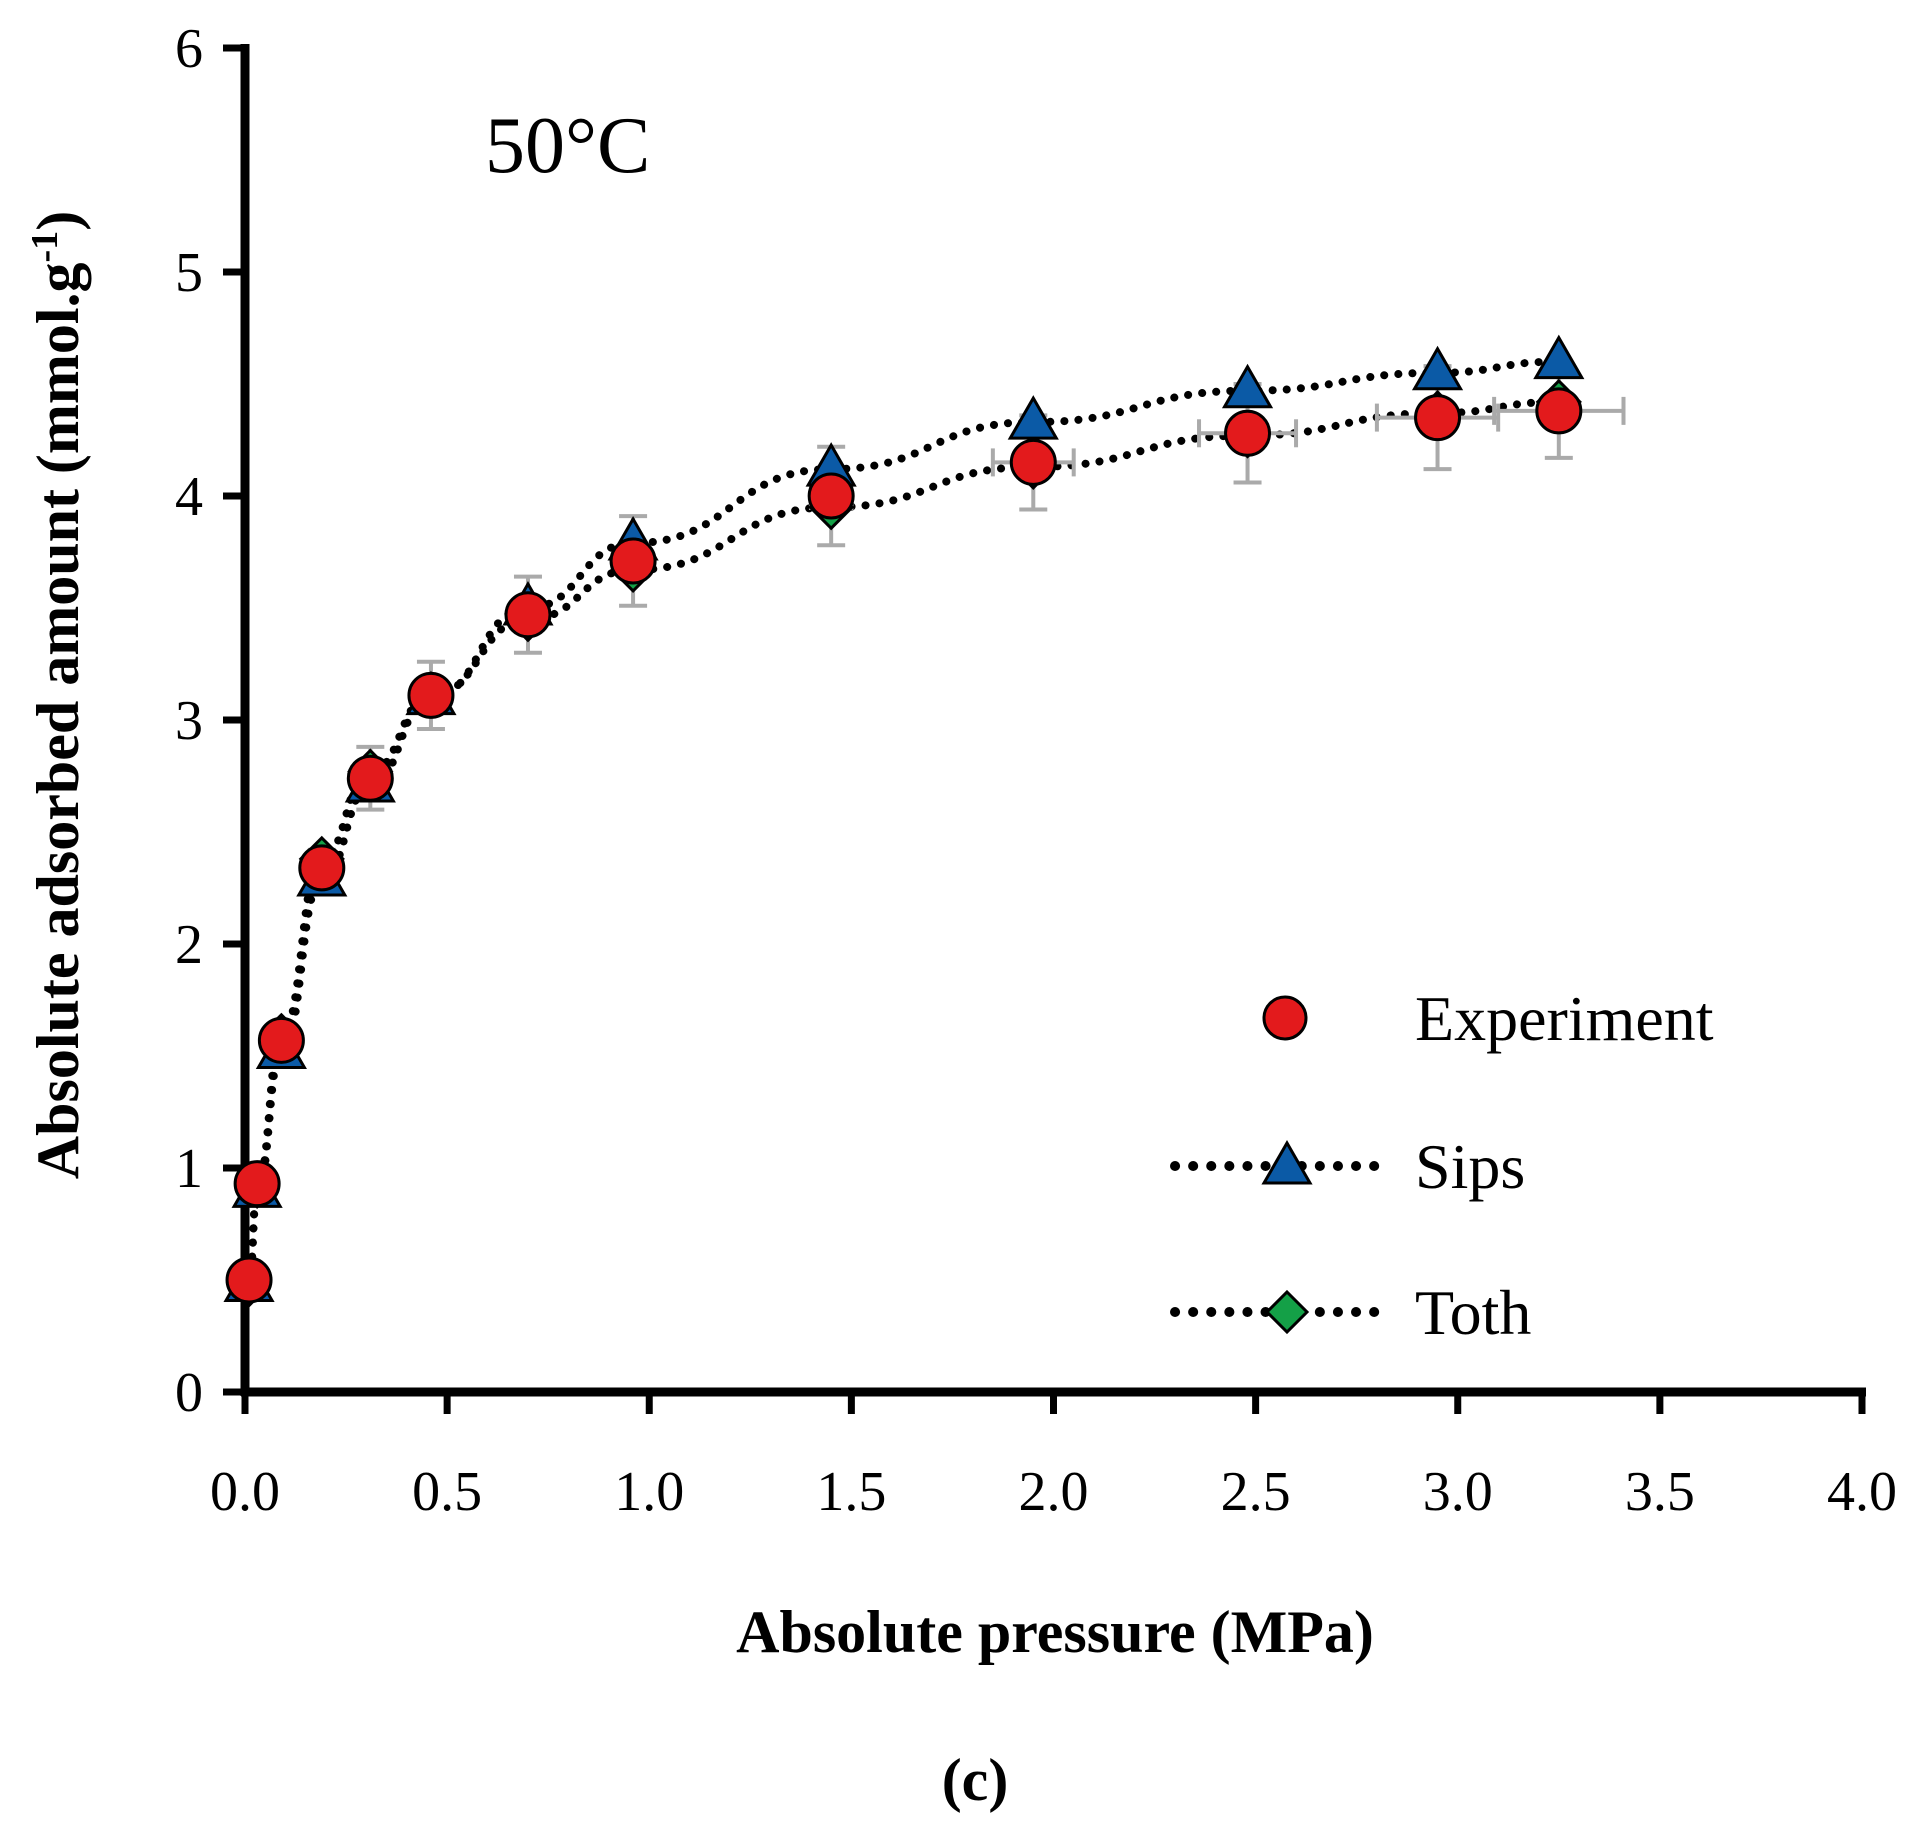 This screenshot has width=1925, height=1827. I want to click on x-tick-label: 1.0, so click(649, 1492).